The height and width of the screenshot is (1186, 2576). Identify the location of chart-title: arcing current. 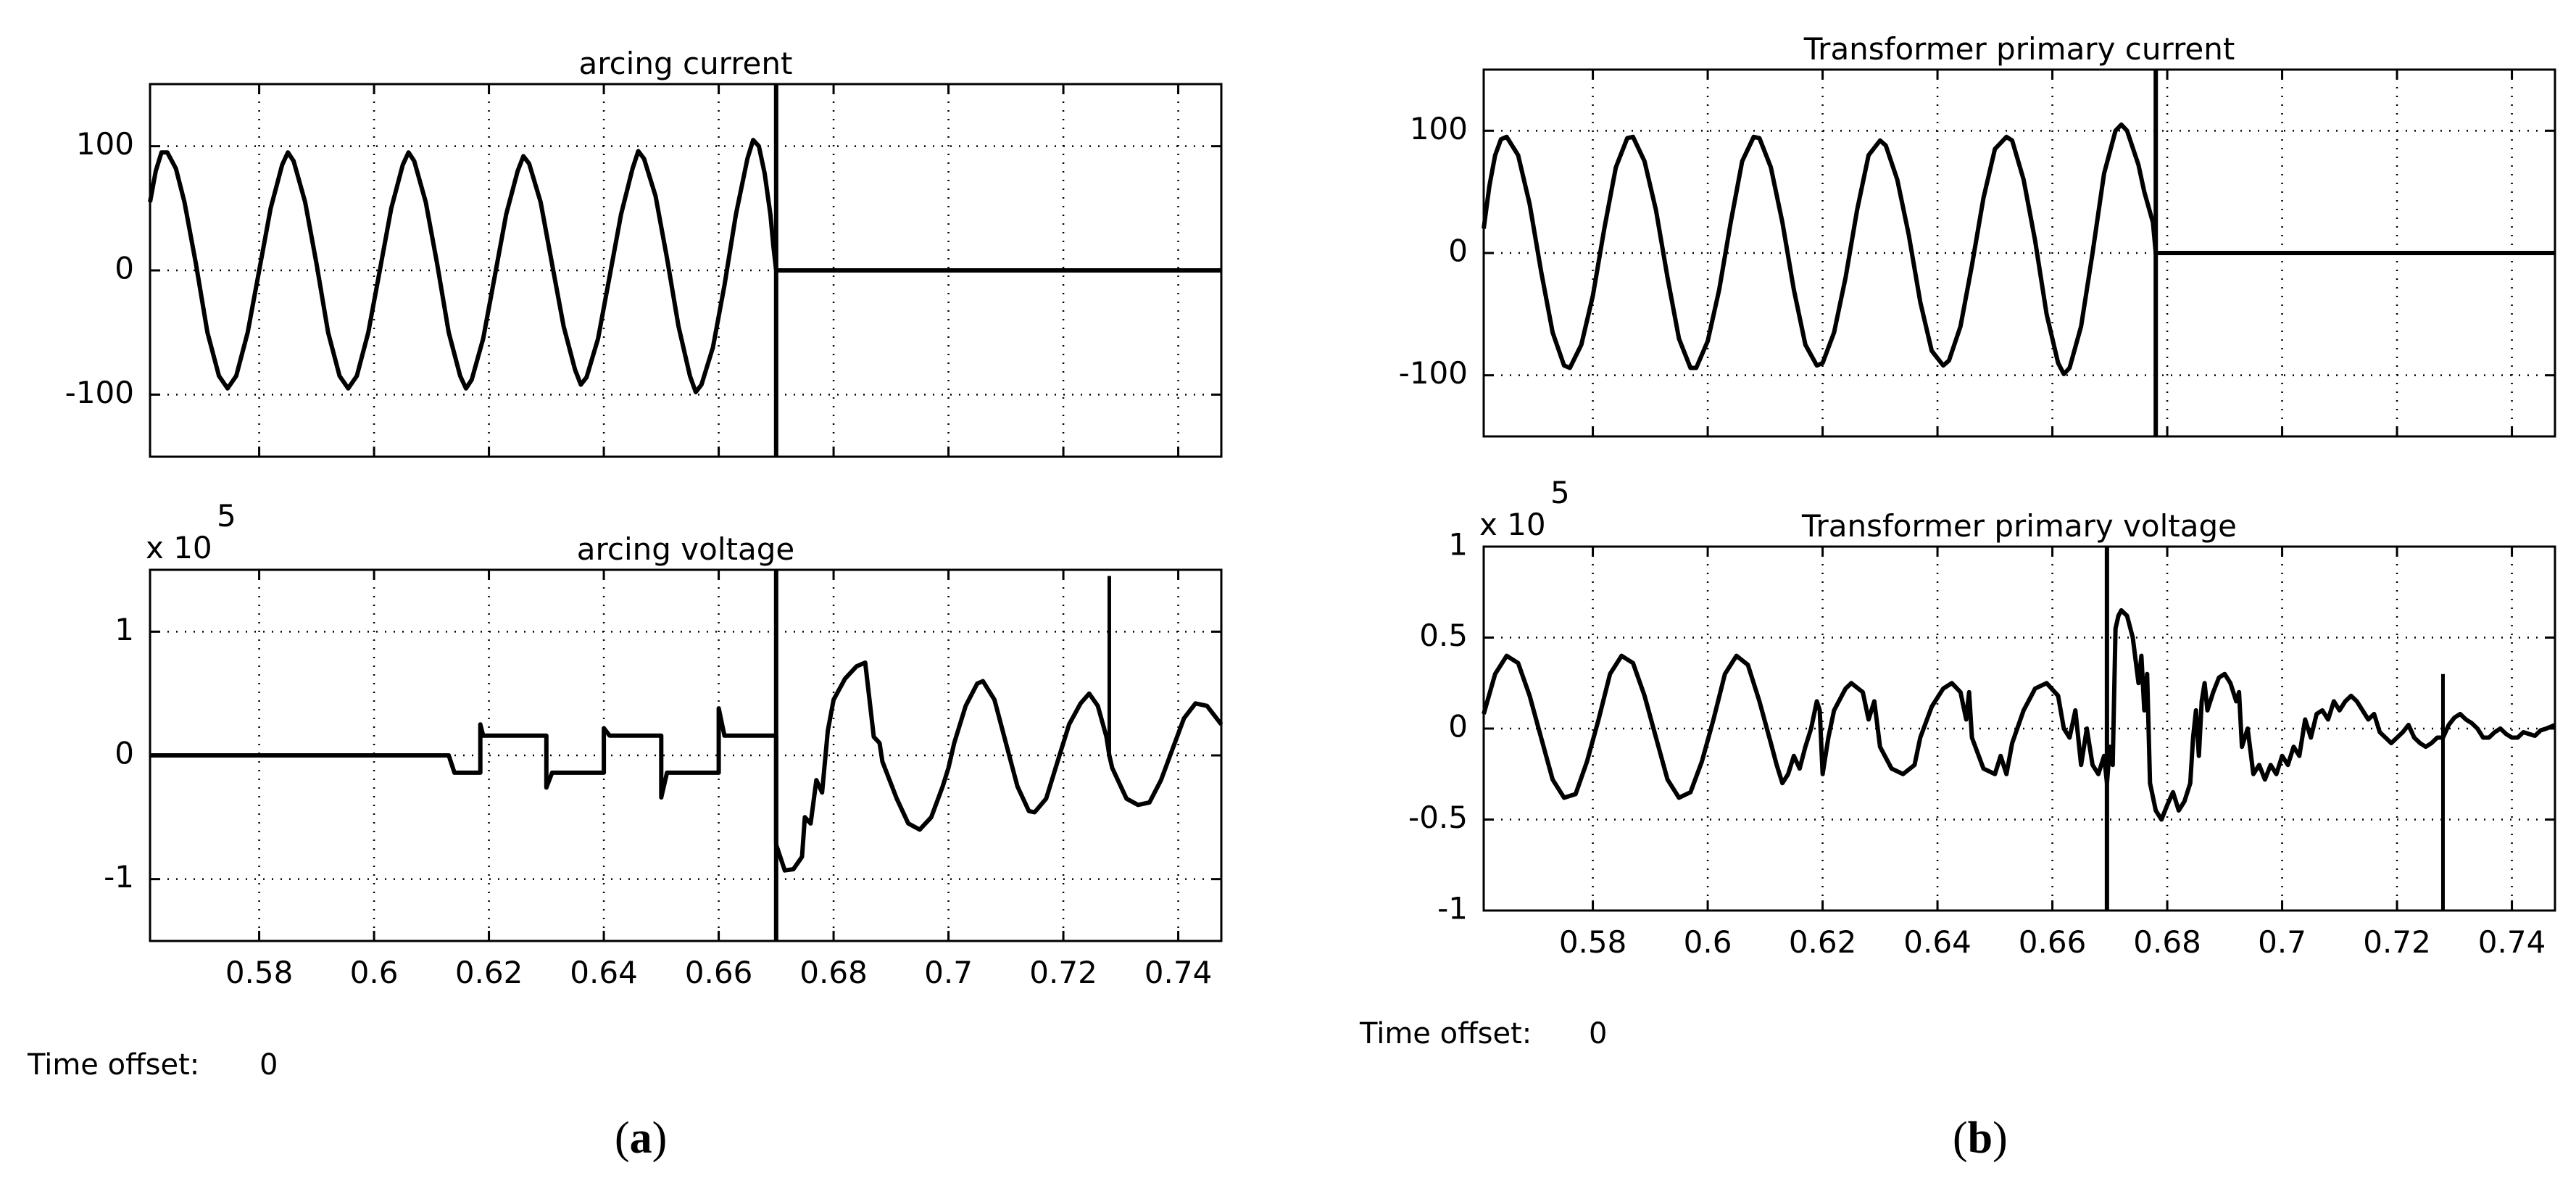
(686, 63).